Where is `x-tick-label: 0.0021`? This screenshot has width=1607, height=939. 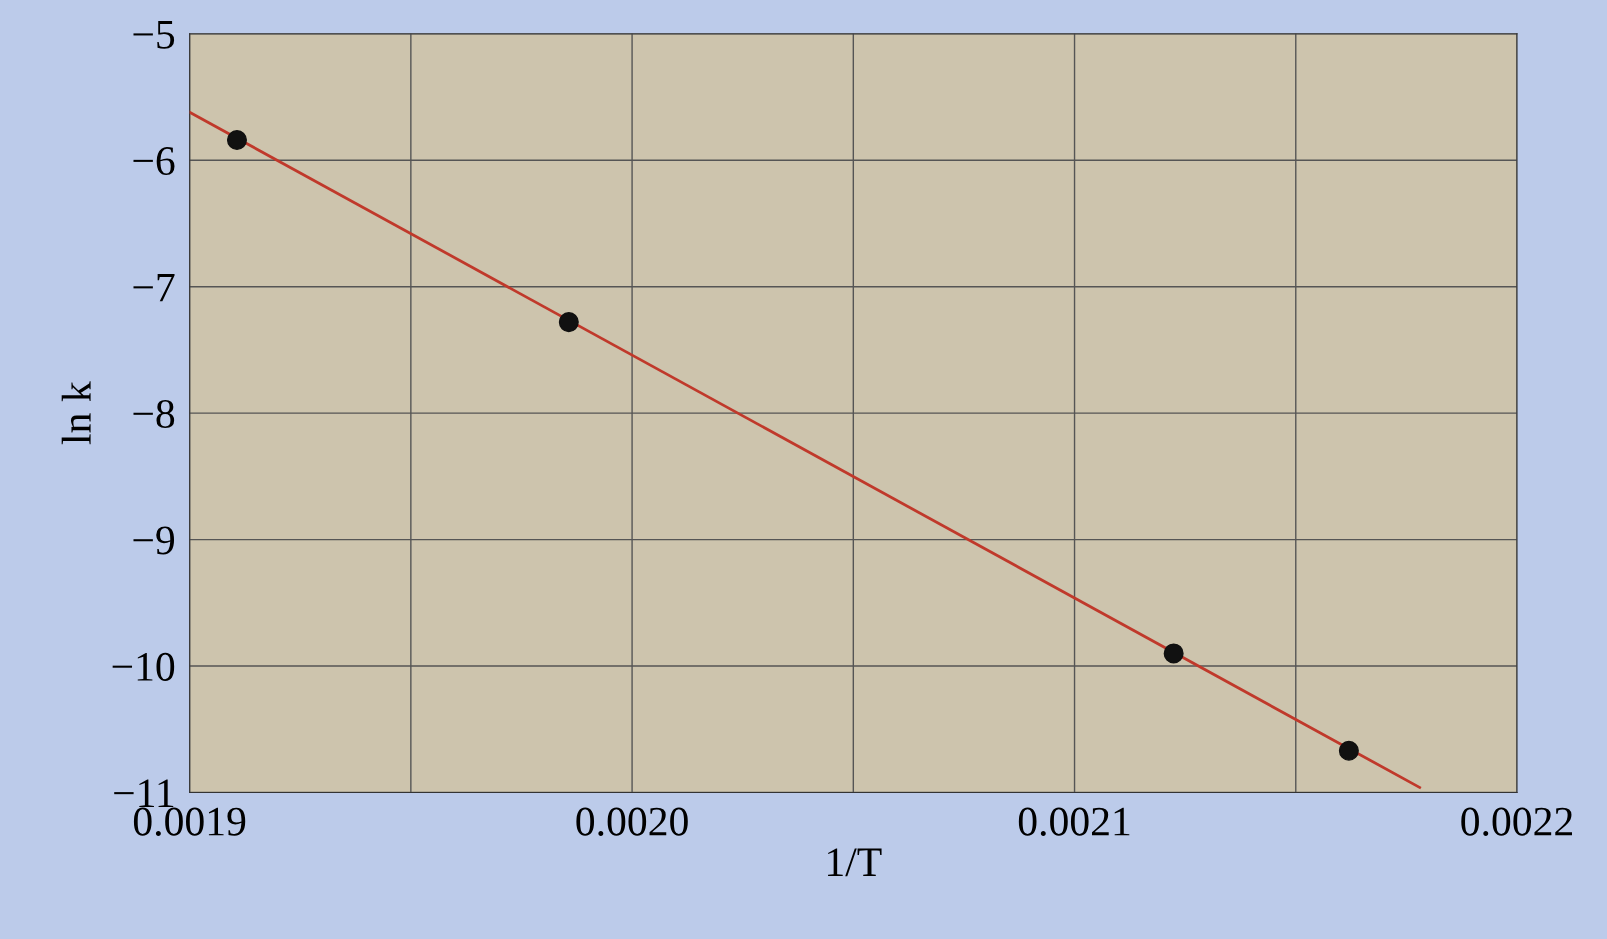
x-tick-label: 0.0021 is located at coordinates (1074, 821).